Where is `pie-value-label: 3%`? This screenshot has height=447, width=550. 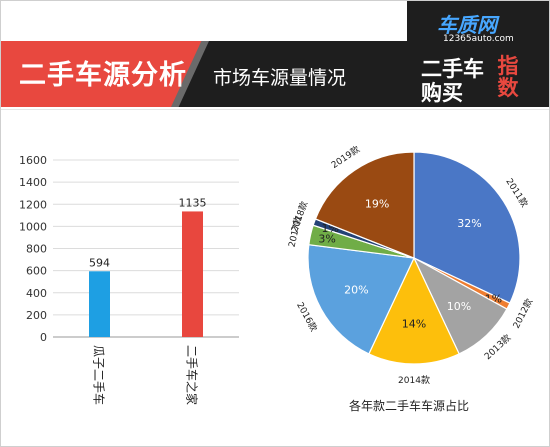
pie-value-label: 3% is located at coordinates (326, 239).